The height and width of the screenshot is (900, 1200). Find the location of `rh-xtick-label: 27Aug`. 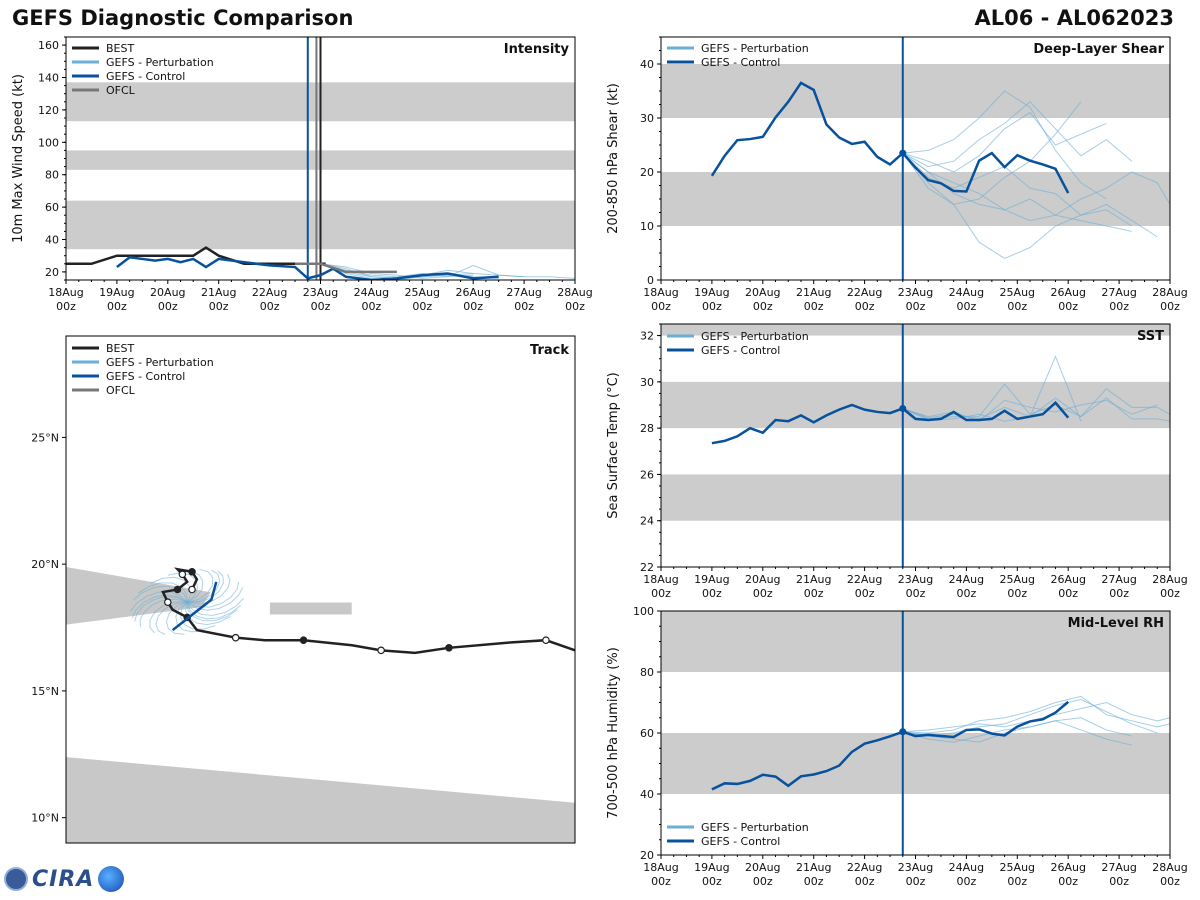

rh-xtick-label: 27Aug is located at coordinates (1118, 867).